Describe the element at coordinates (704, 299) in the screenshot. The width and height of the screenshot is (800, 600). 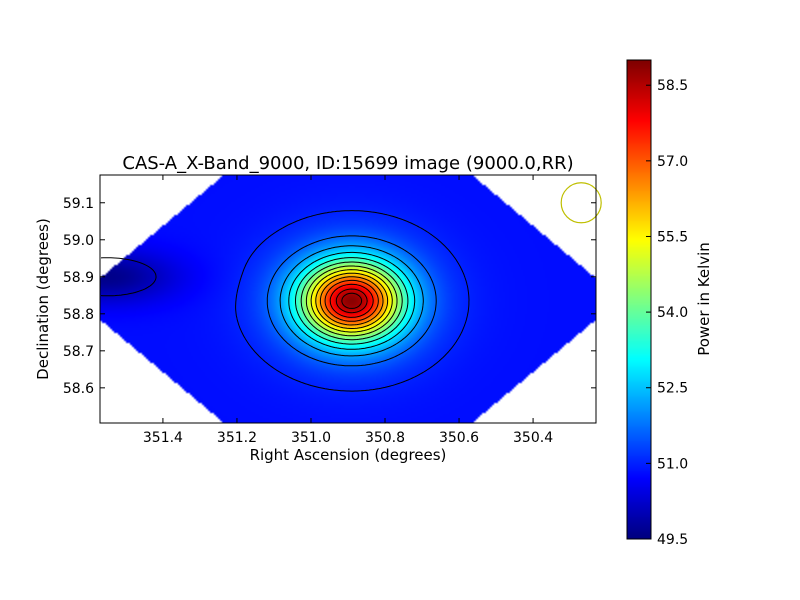
I see `colorbar-label: Power in Kelvin` at that location.